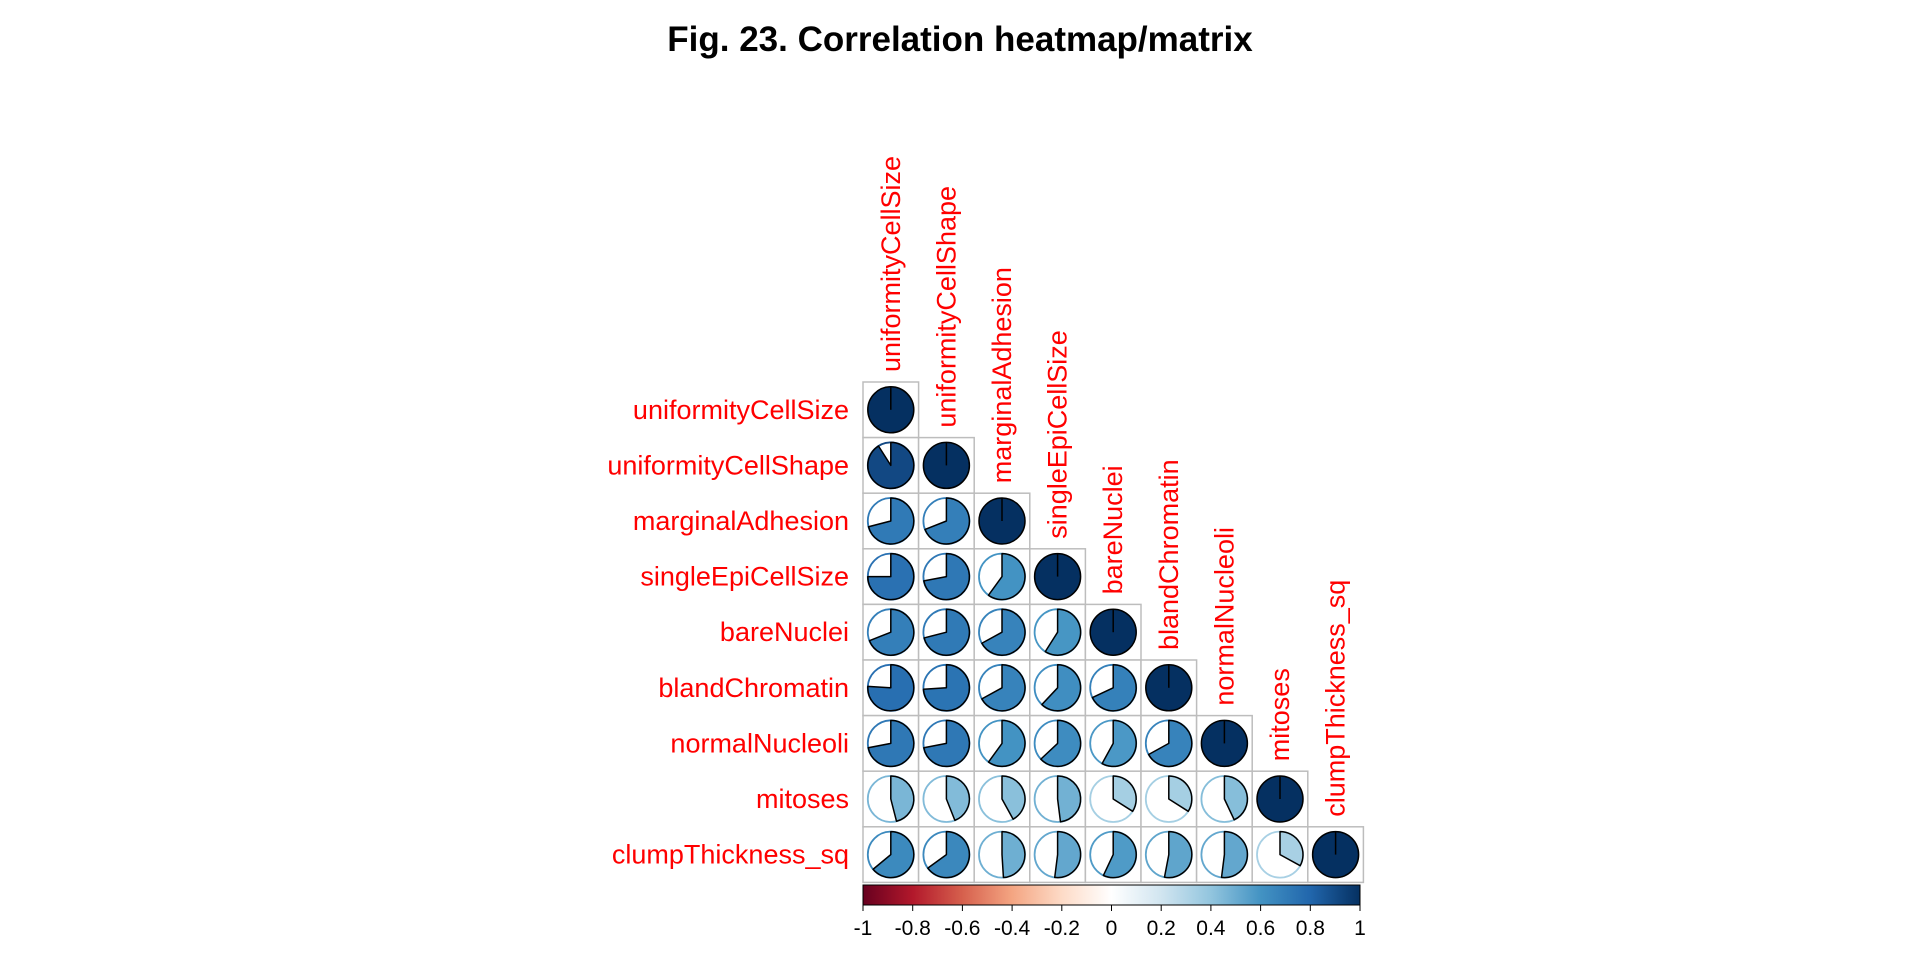  Describe the element at coordinates (913, 928) in the screenshot. I see `colorbar-tick-label: -0.8` at that location.